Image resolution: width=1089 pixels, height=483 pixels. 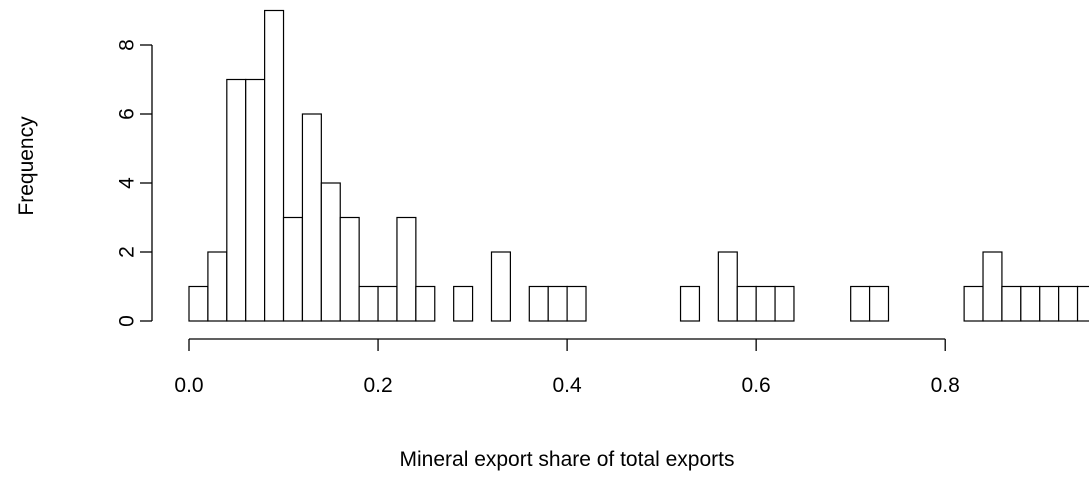 What do you see at coordinates (127, 252) in the screenshot?
I see `y-tick-label: 2` at bounding box center [127, 252].